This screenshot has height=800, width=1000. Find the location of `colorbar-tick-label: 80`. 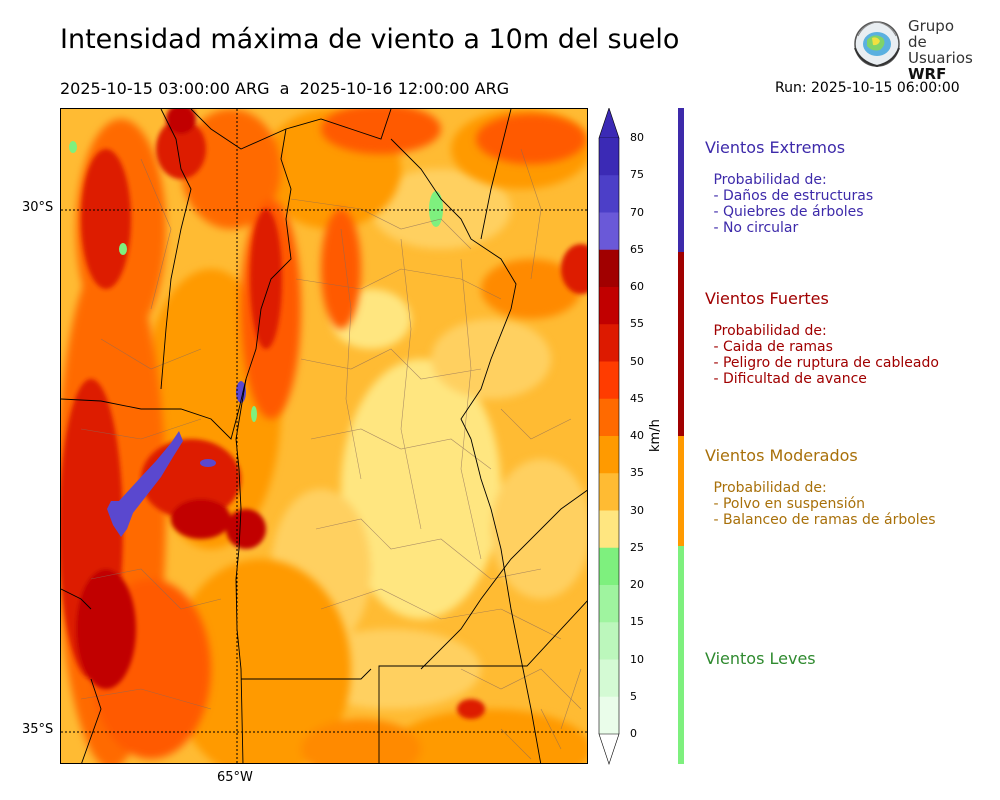

colorbar-tick-label: 80 is located at coordinates (637, 137).